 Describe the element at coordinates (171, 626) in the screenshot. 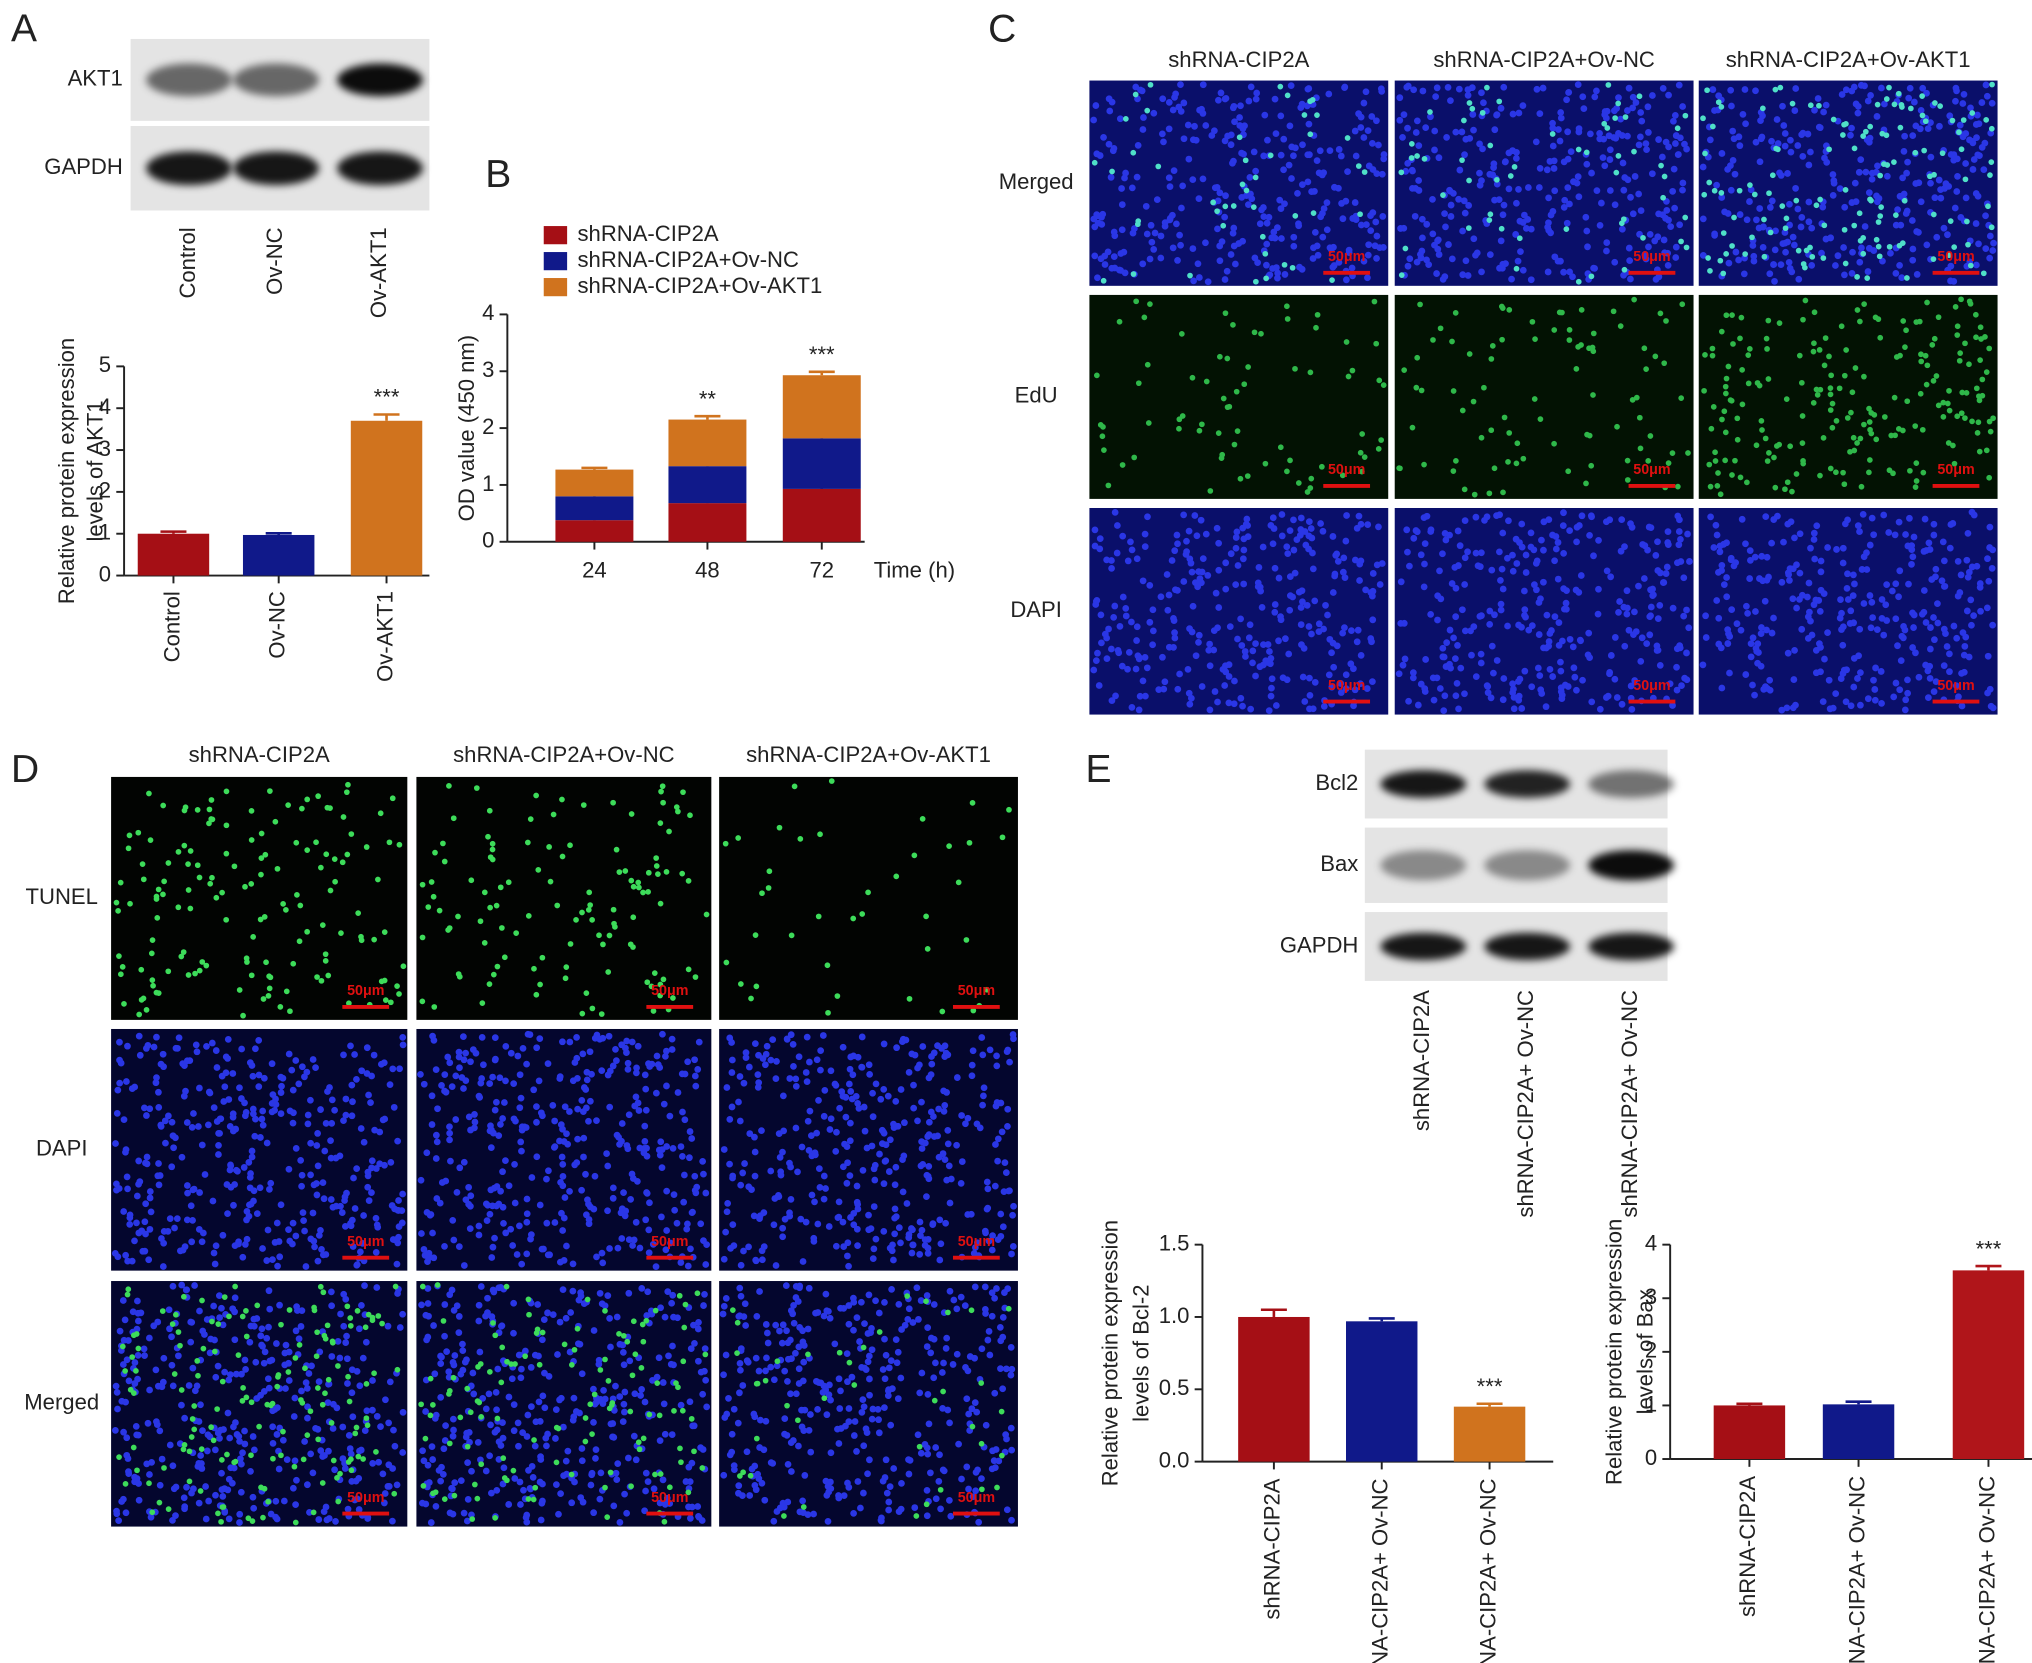

I see `x-tick-label: Control` at that location.